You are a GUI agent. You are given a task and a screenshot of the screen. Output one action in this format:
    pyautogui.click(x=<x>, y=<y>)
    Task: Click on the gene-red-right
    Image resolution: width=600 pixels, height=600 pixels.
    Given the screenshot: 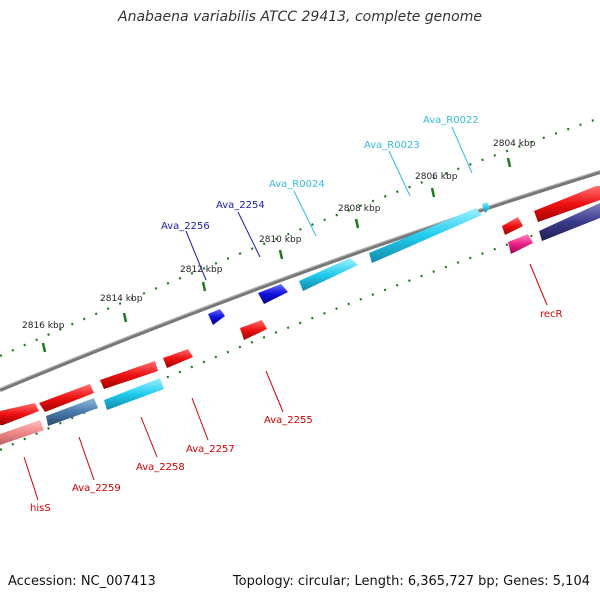 What is the action you would take?
    pyautogui.click(x=567, y=204)
    